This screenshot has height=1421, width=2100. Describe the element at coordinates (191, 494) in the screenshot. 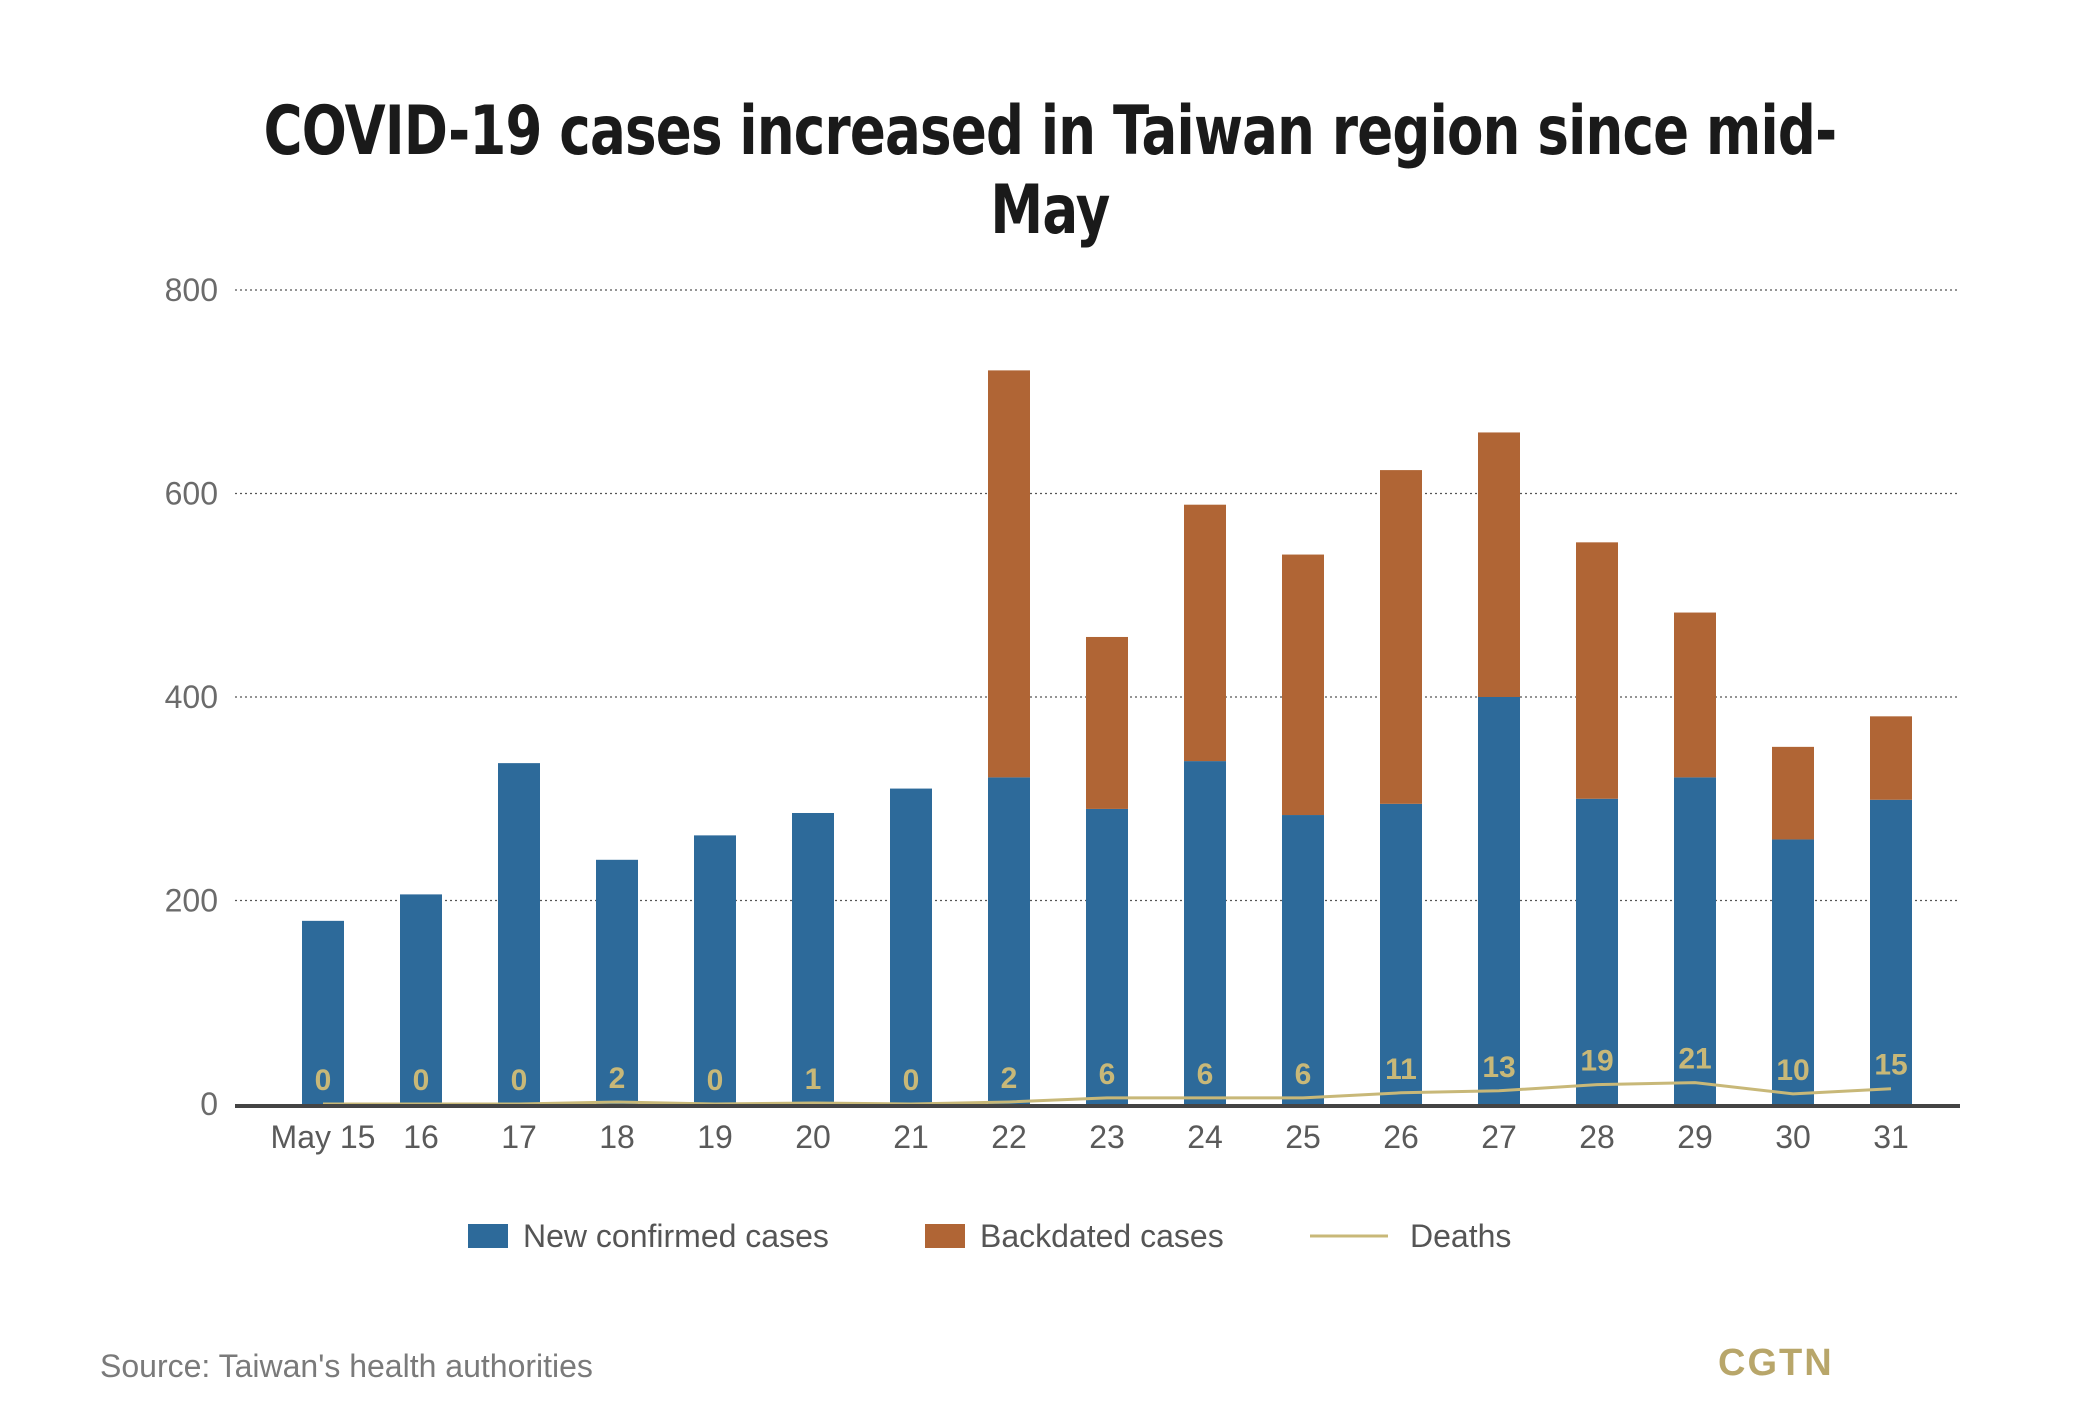

I see `y-tick-label: 600` at that location.